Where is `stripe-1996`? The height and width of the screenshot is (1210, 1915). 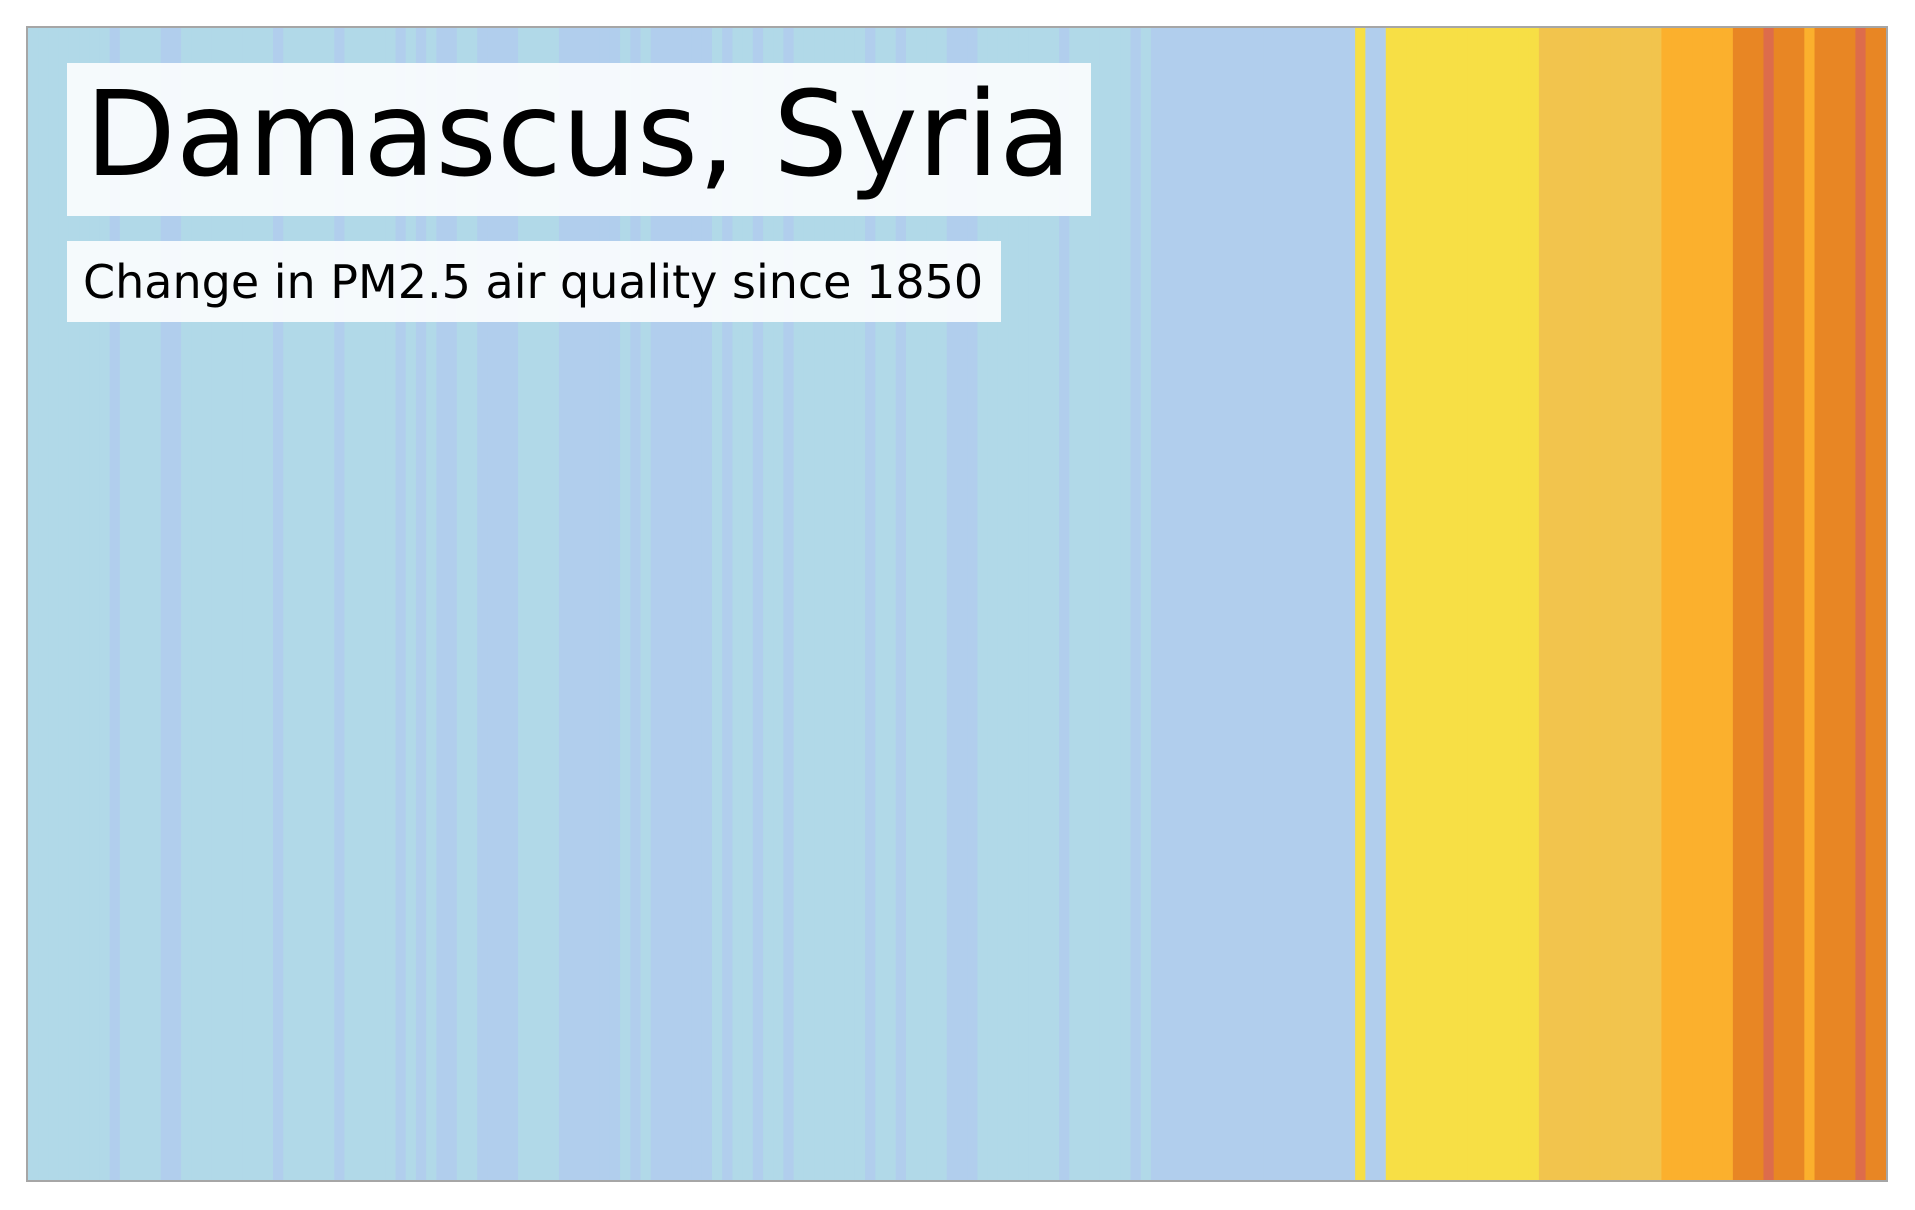
stripe-1996 is located at coordinates (1524, 604).